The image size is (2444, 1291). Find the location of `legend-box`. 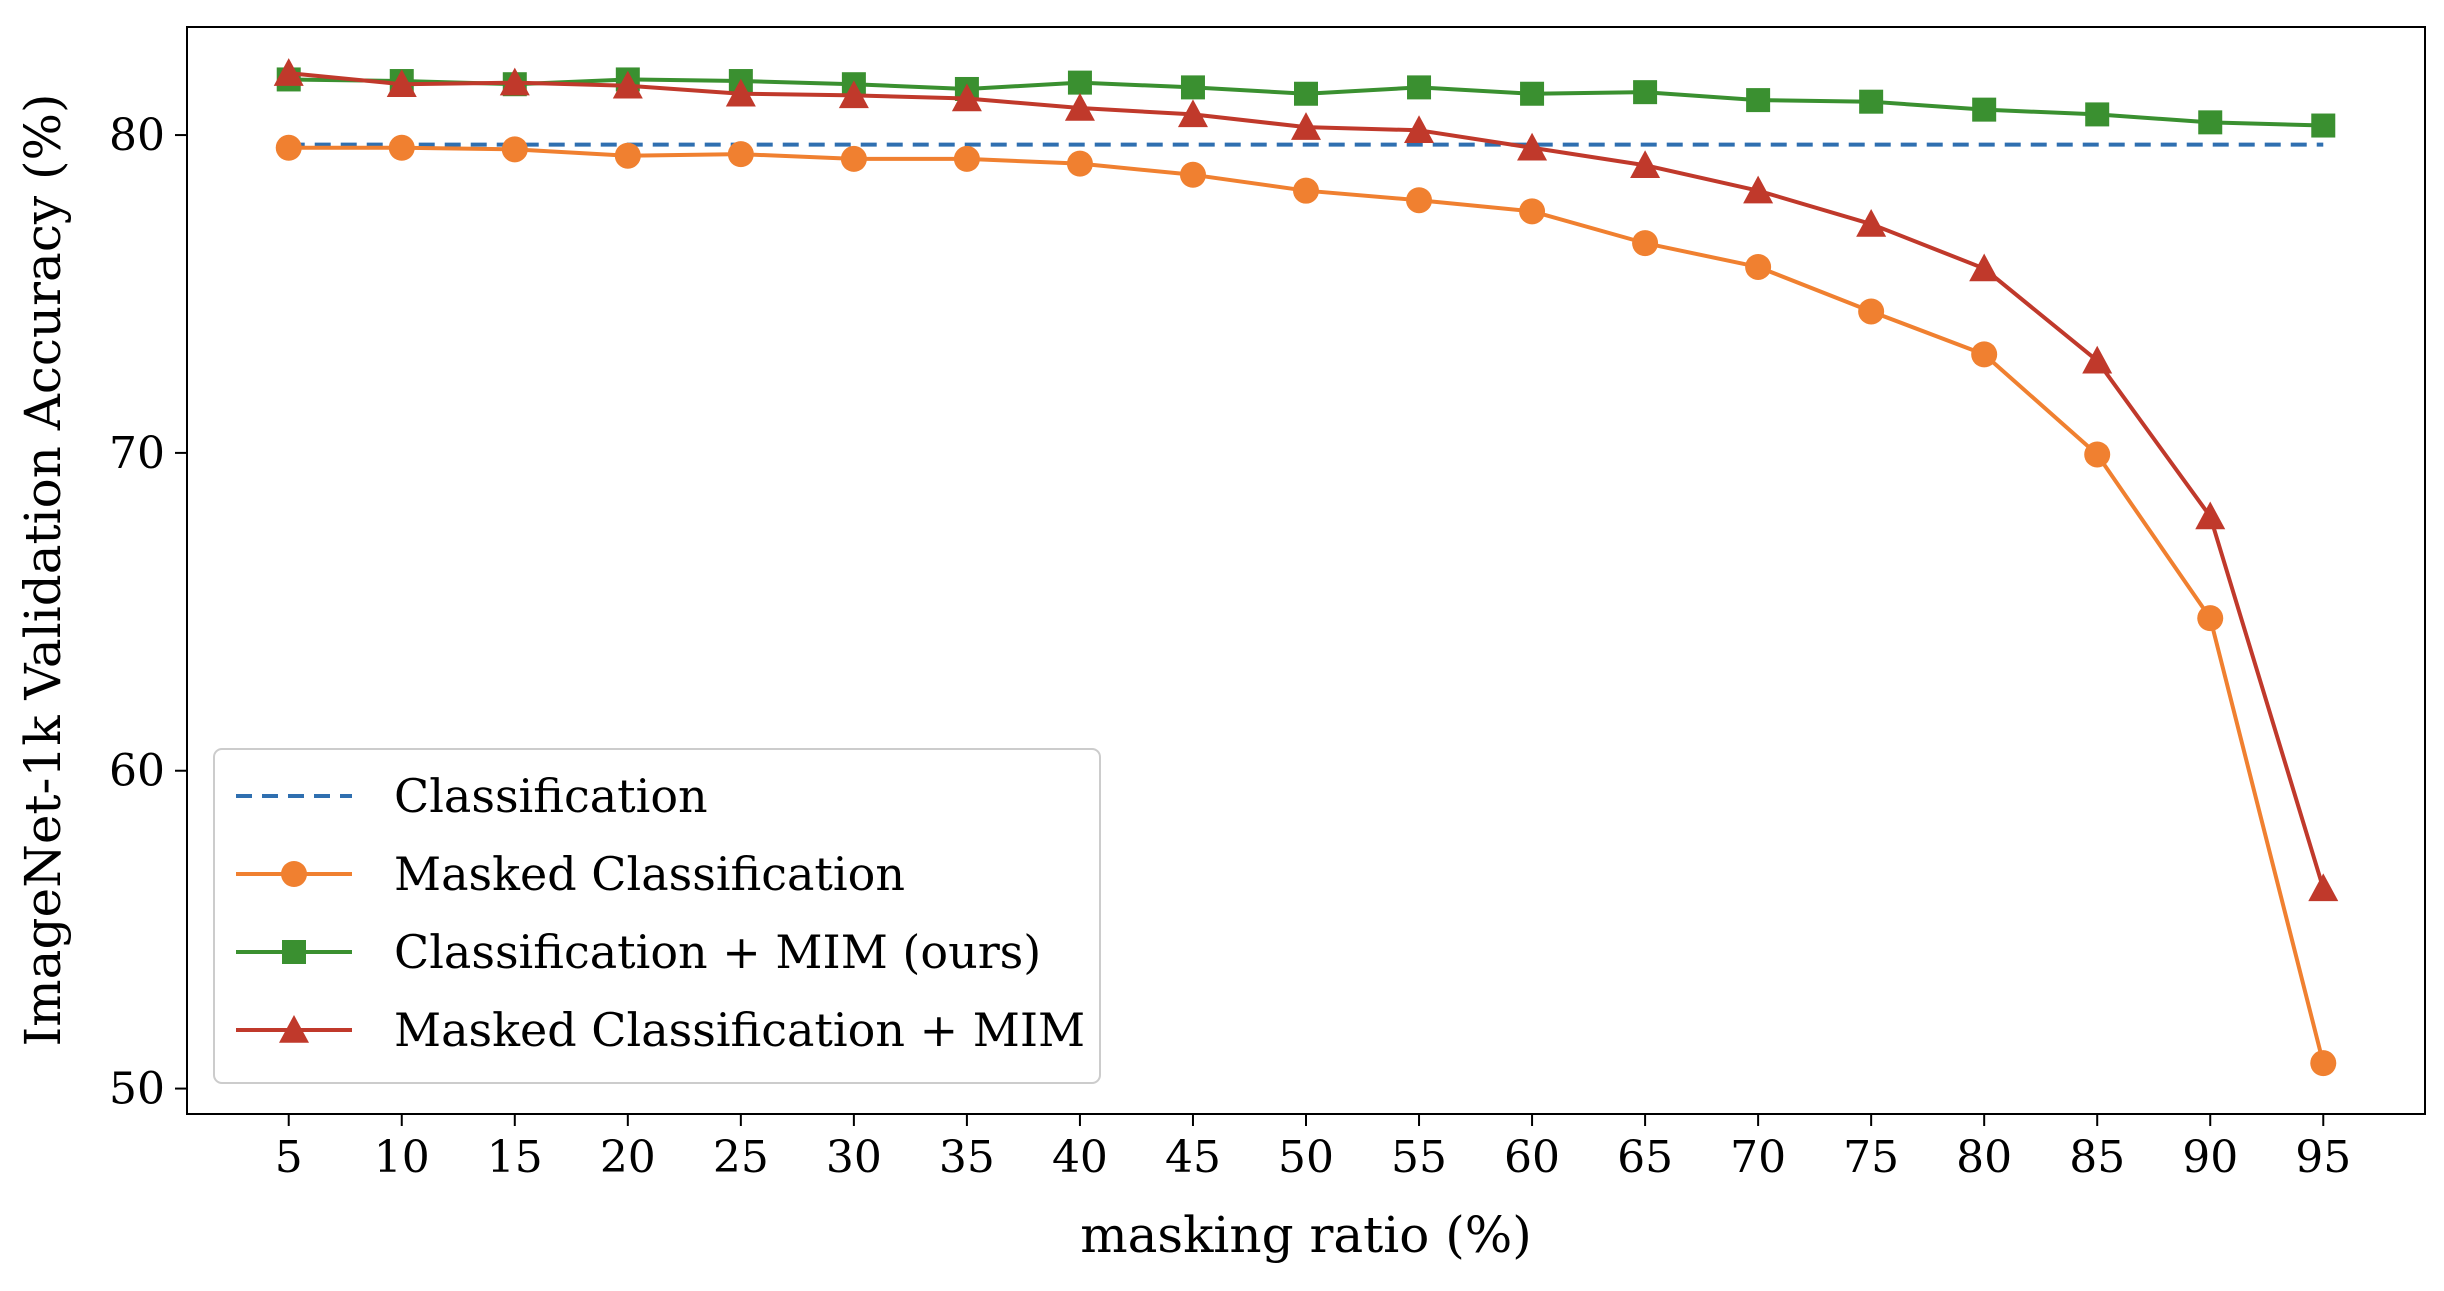

legend-box is located at coordinates (657, 916).